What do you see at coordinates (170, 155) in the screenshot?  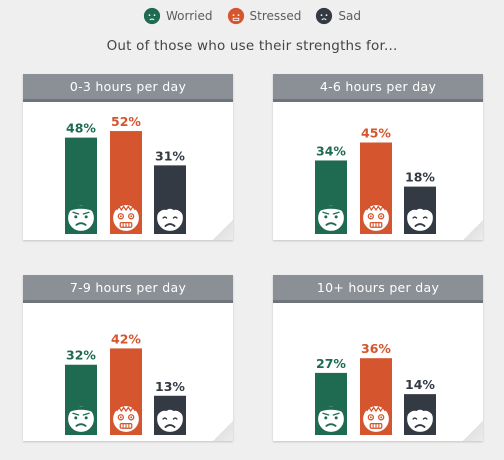 I see `bar-value-label: 31%` at bounding box center [170, 155].